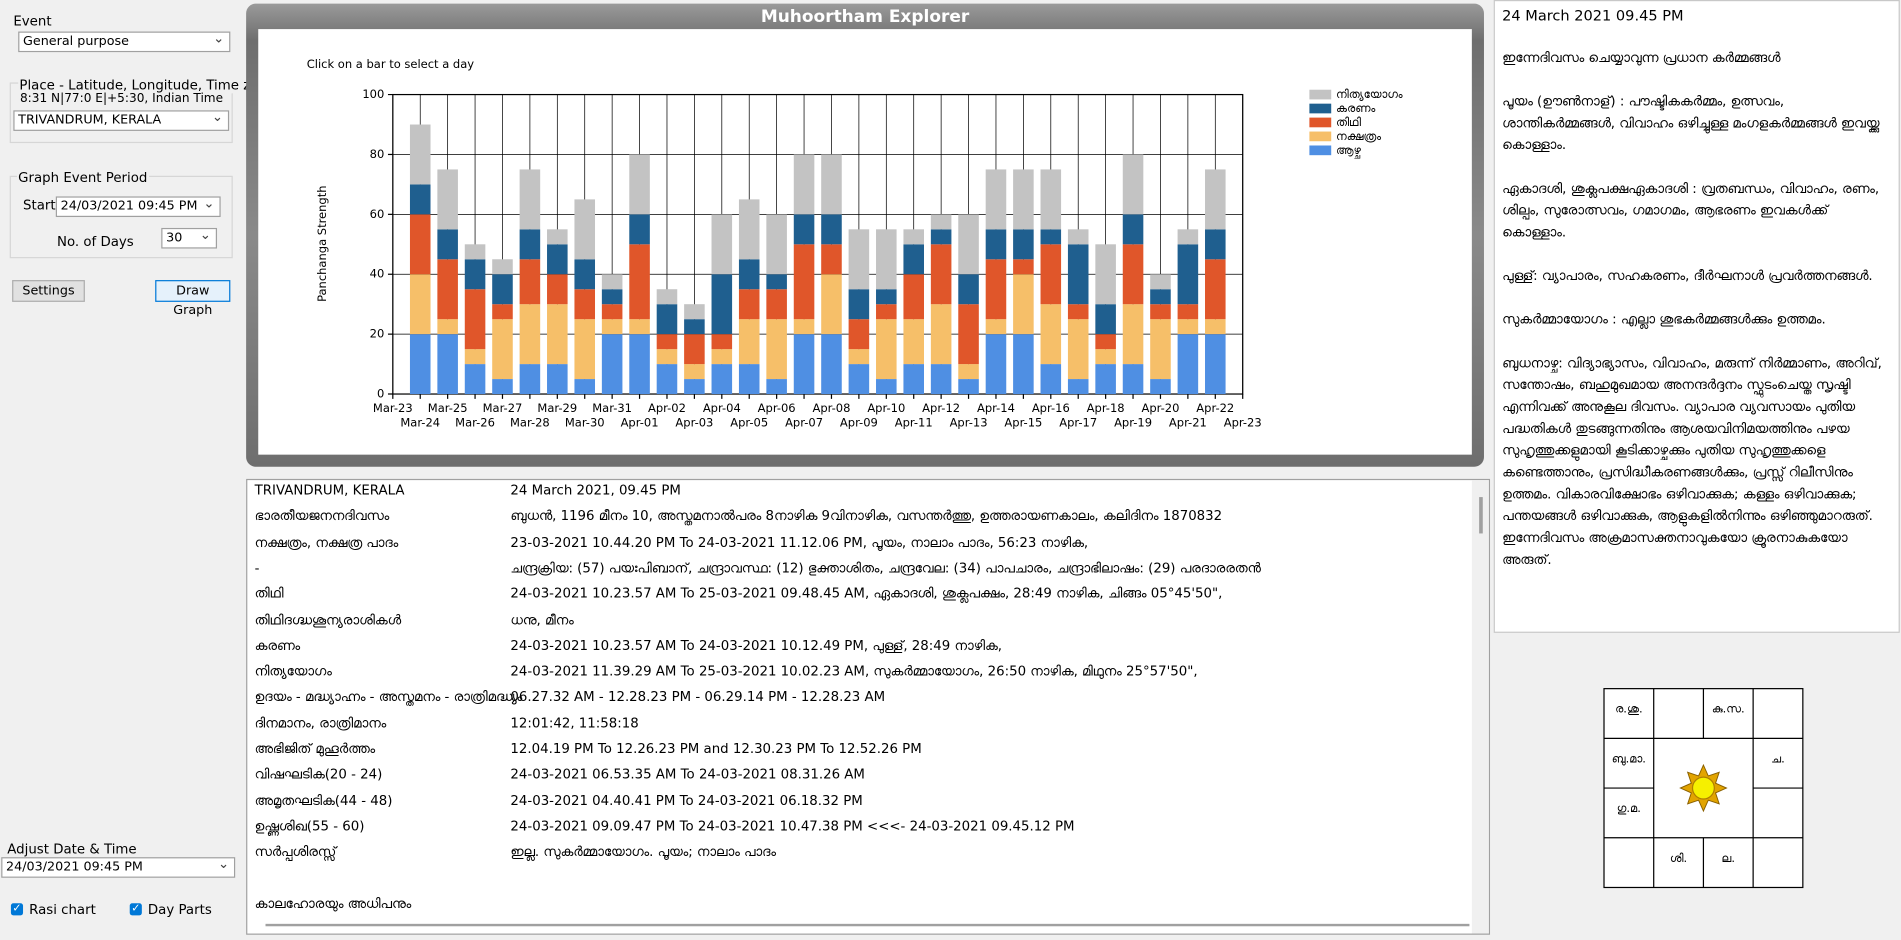 The height and width of the screenshot is (940, 1901). I want to click on scroll-thumb, so click(1481, 515).